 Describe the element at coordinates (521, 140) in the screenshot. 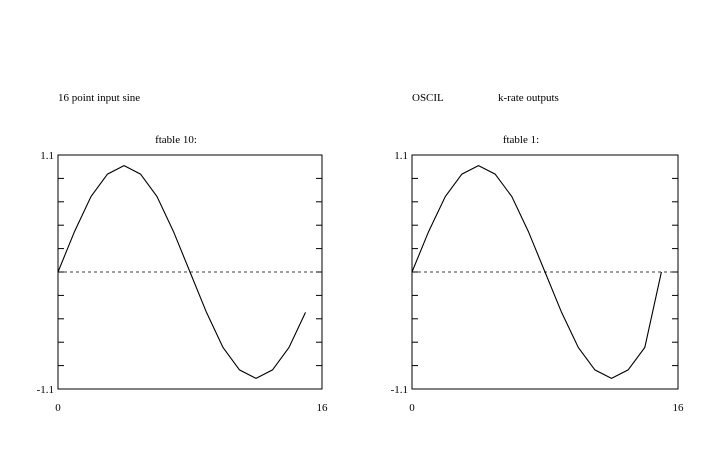

I see `chart-title: ftable 1:` at that location.